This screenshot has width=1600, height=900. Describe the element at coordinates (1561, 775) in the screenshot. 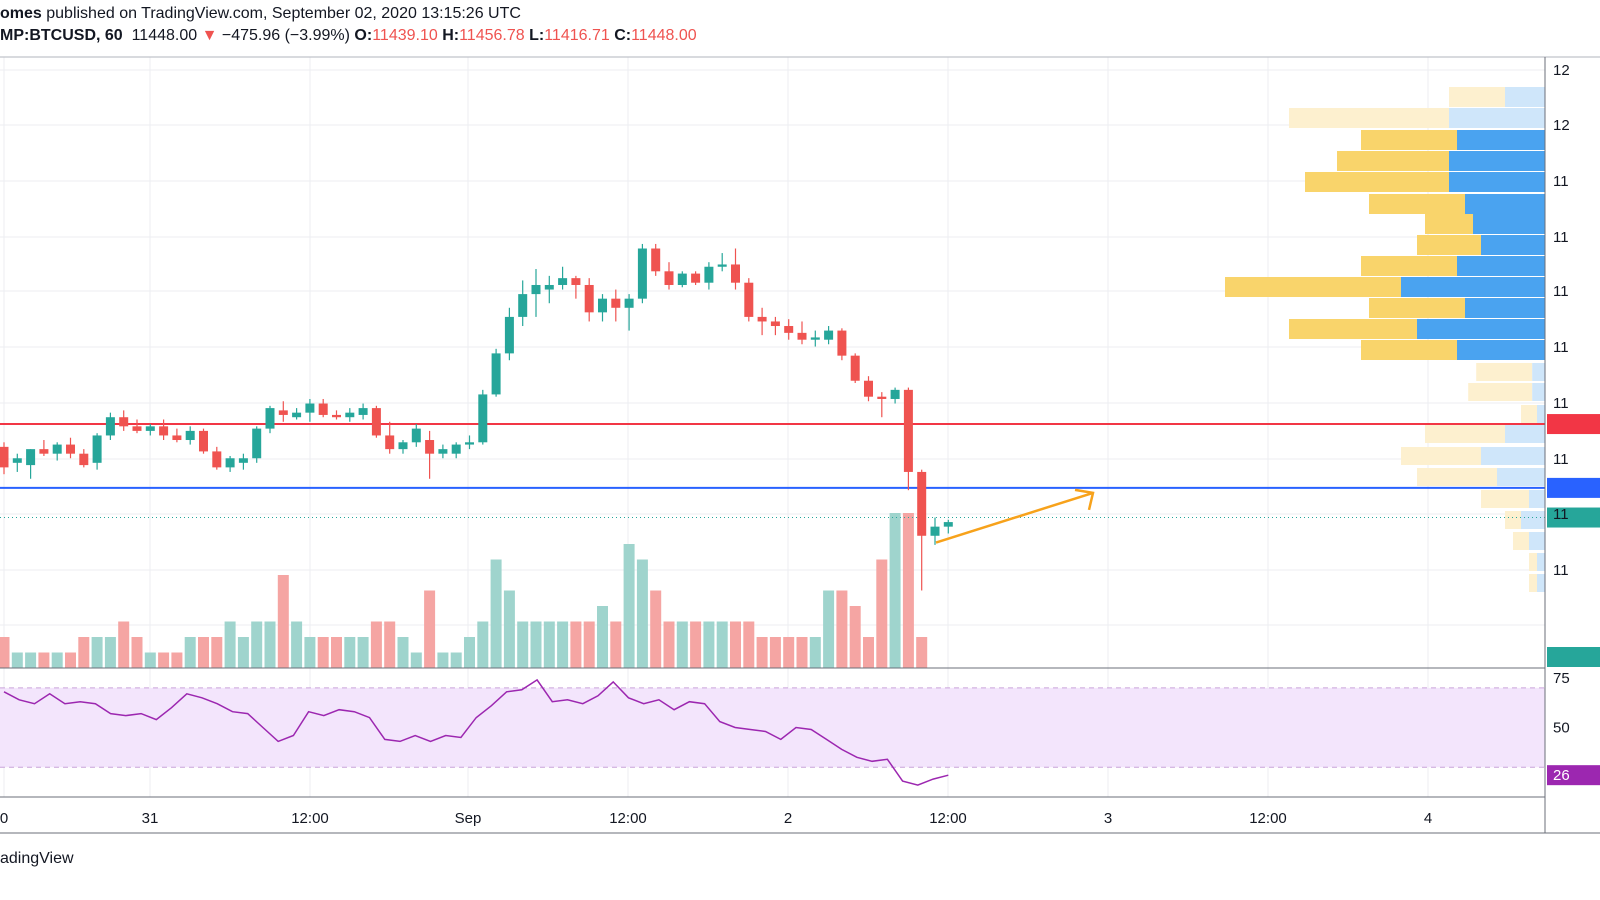

I see `rsi-value-label: 26` at that location.